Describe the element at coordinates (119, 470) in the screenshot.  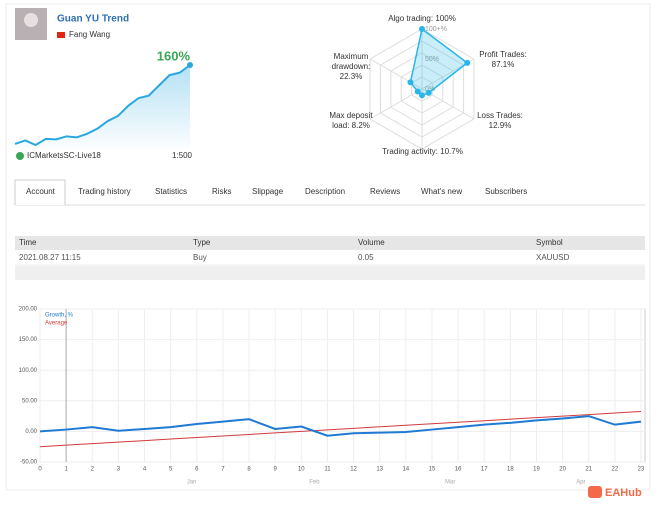
I see `x-tick-label: 3` at that location.